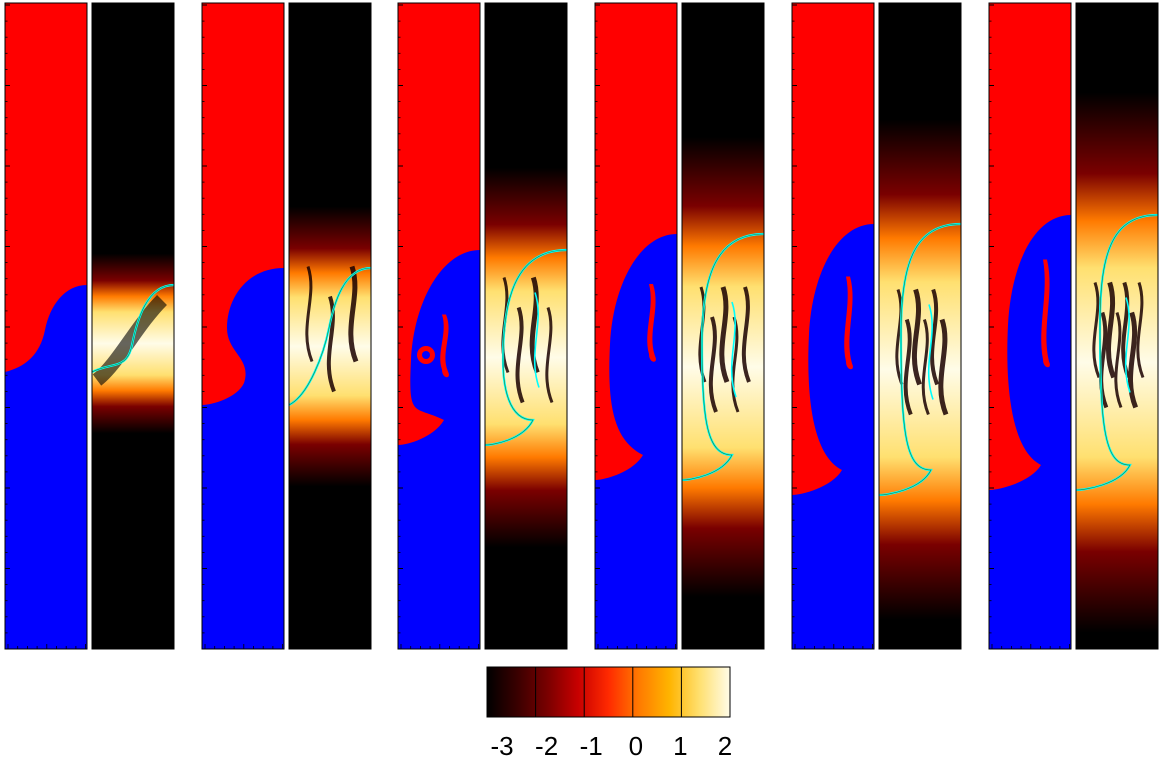  I want to click on colorbar-tick-labels: -3 -2 -1 0 1 2, so click(611, 746).